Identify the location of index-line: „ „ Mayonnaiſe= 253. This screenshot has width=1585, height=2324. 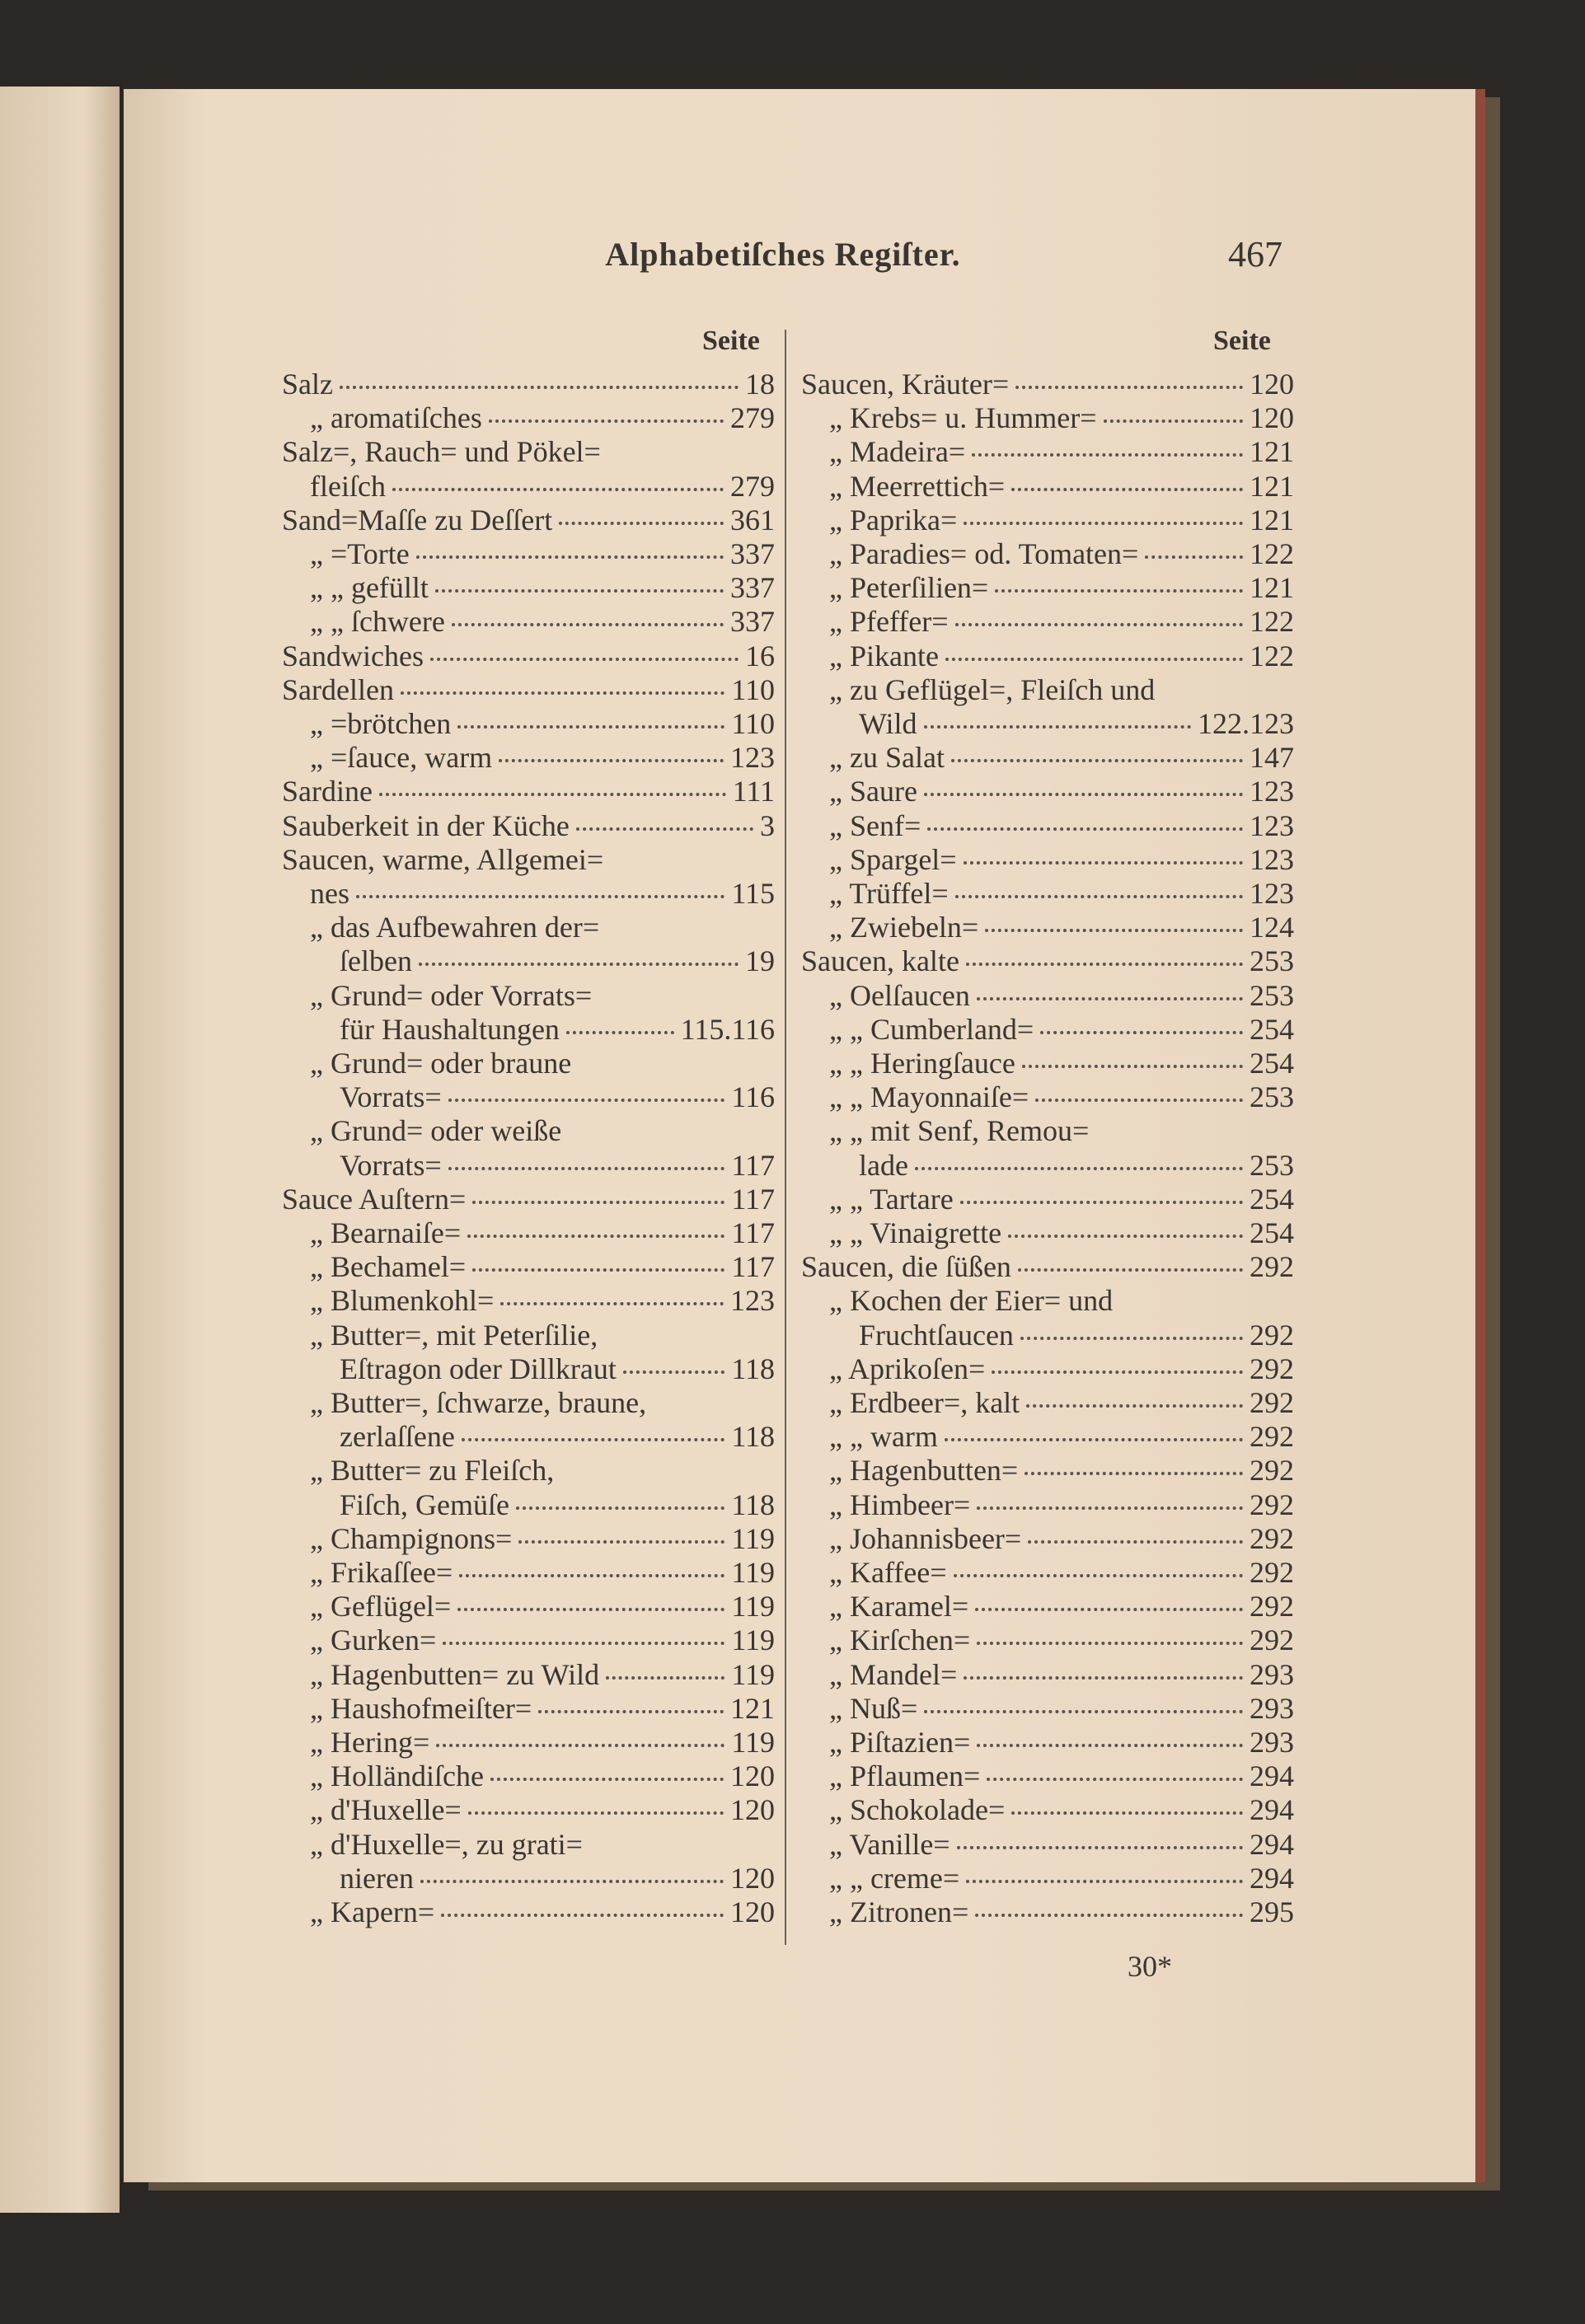
(1061, 1097).